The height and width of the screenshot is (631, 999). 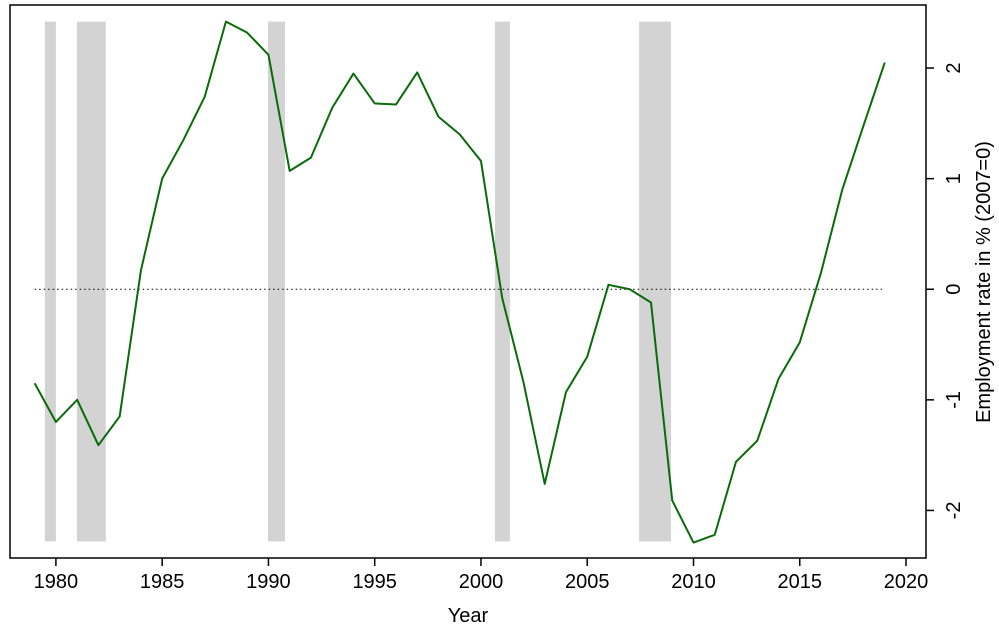 I want to click on x-tick-label: 2000, so click(x=481, y=582).